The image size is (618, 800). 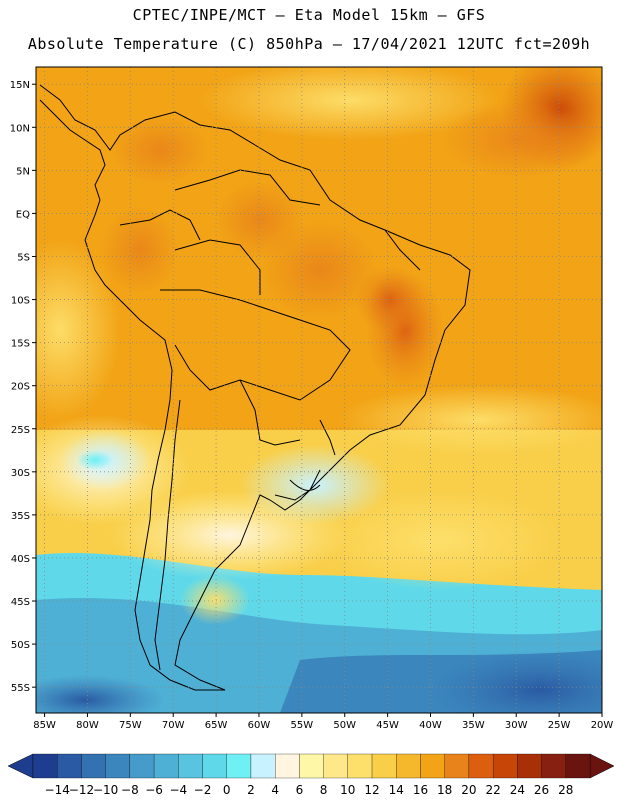 What do you see at coordinates (387, 725) in the screenshot?
I see `lon-label: 45W` at bounding box center [387, 725].